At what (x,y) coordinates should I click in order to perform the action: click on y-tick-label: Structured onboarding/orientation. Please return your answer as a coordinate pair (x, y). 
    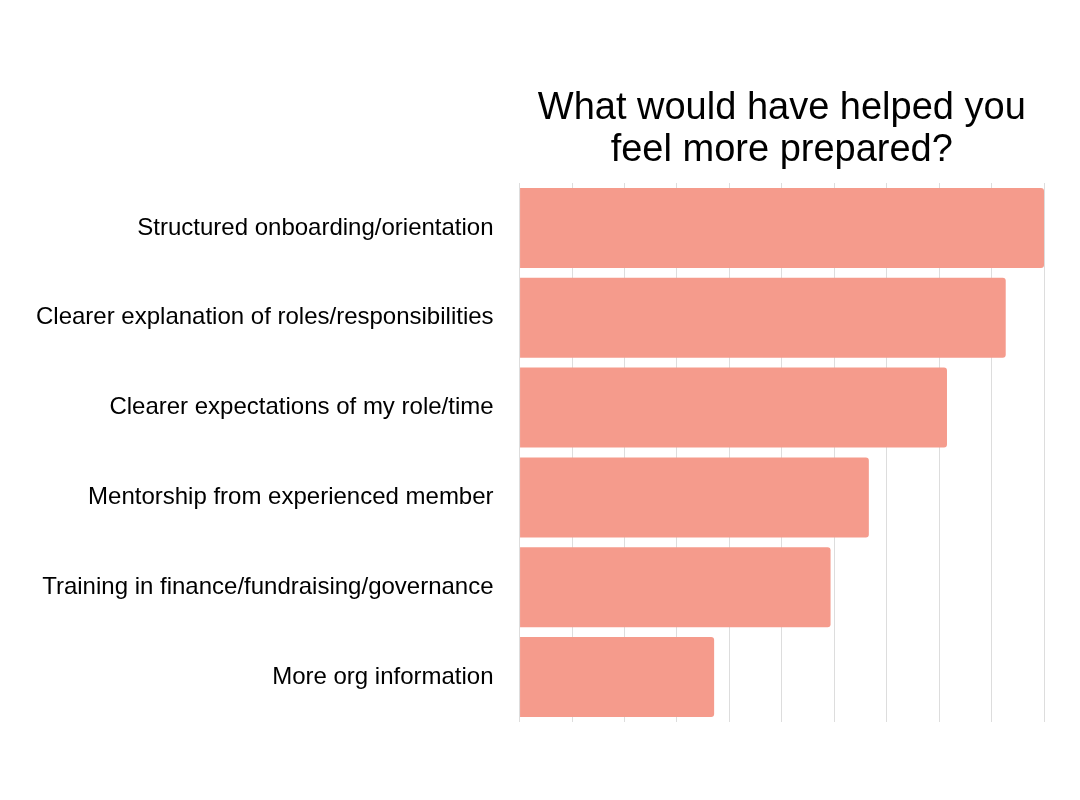
    Looking at the image, I should click on (315, 226).